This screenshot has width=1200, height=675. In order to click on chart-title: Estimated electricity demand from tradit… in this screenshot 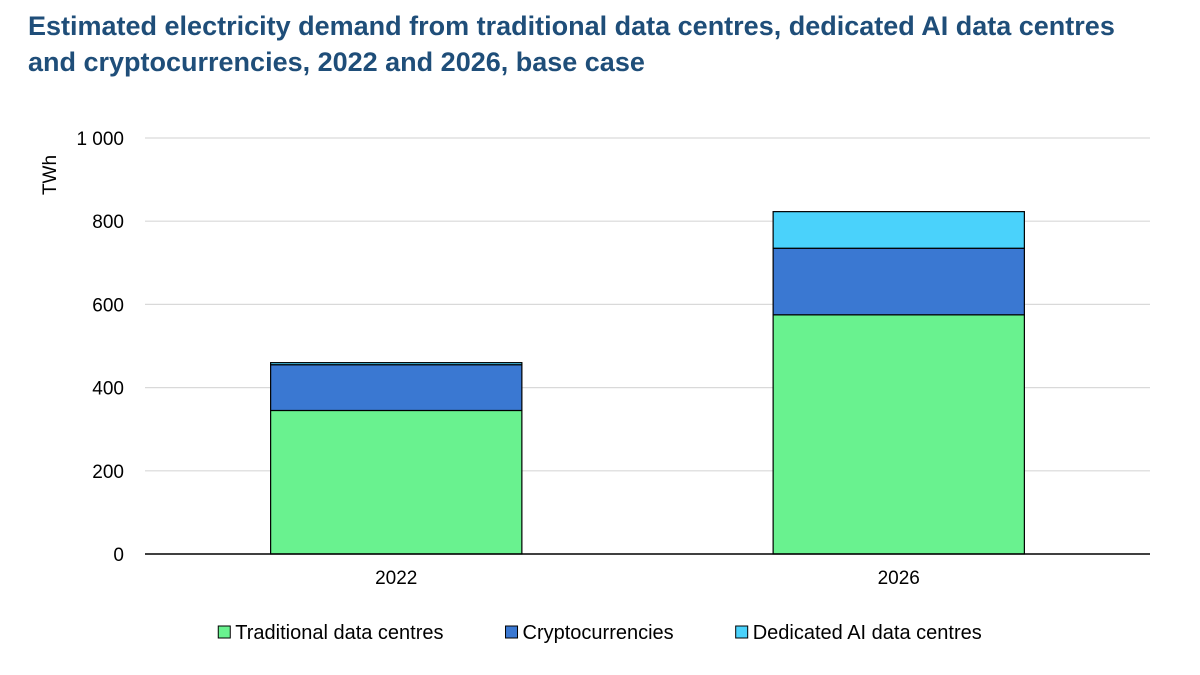, I will do `click(608, 44)`.